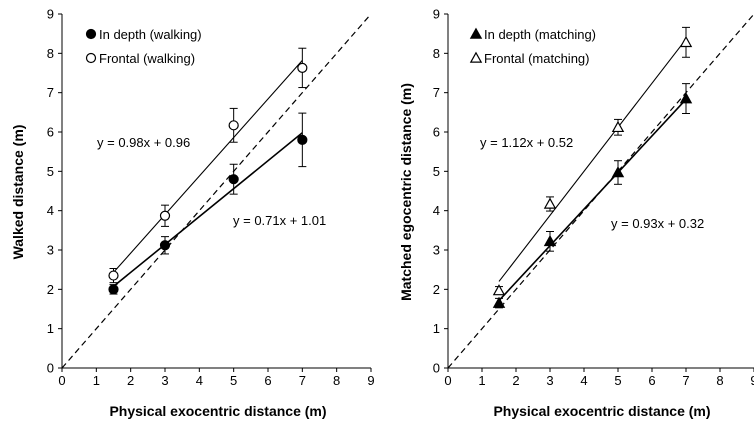 This screenshot has width=754, height=431. I want to click on right-chart-y-tick-label: 9, so click(436, 14).